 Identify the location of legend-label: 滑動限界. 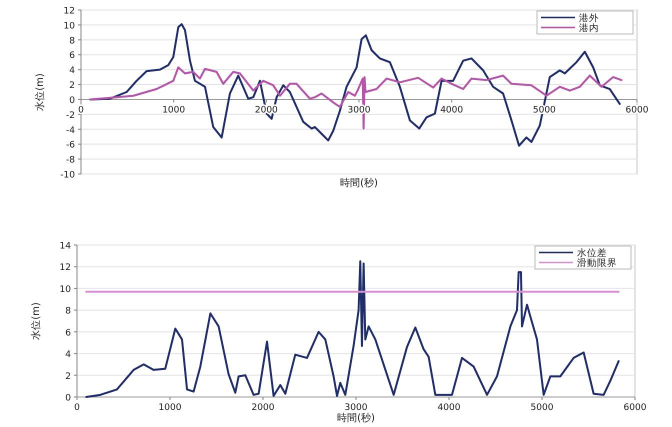
(597, 263).